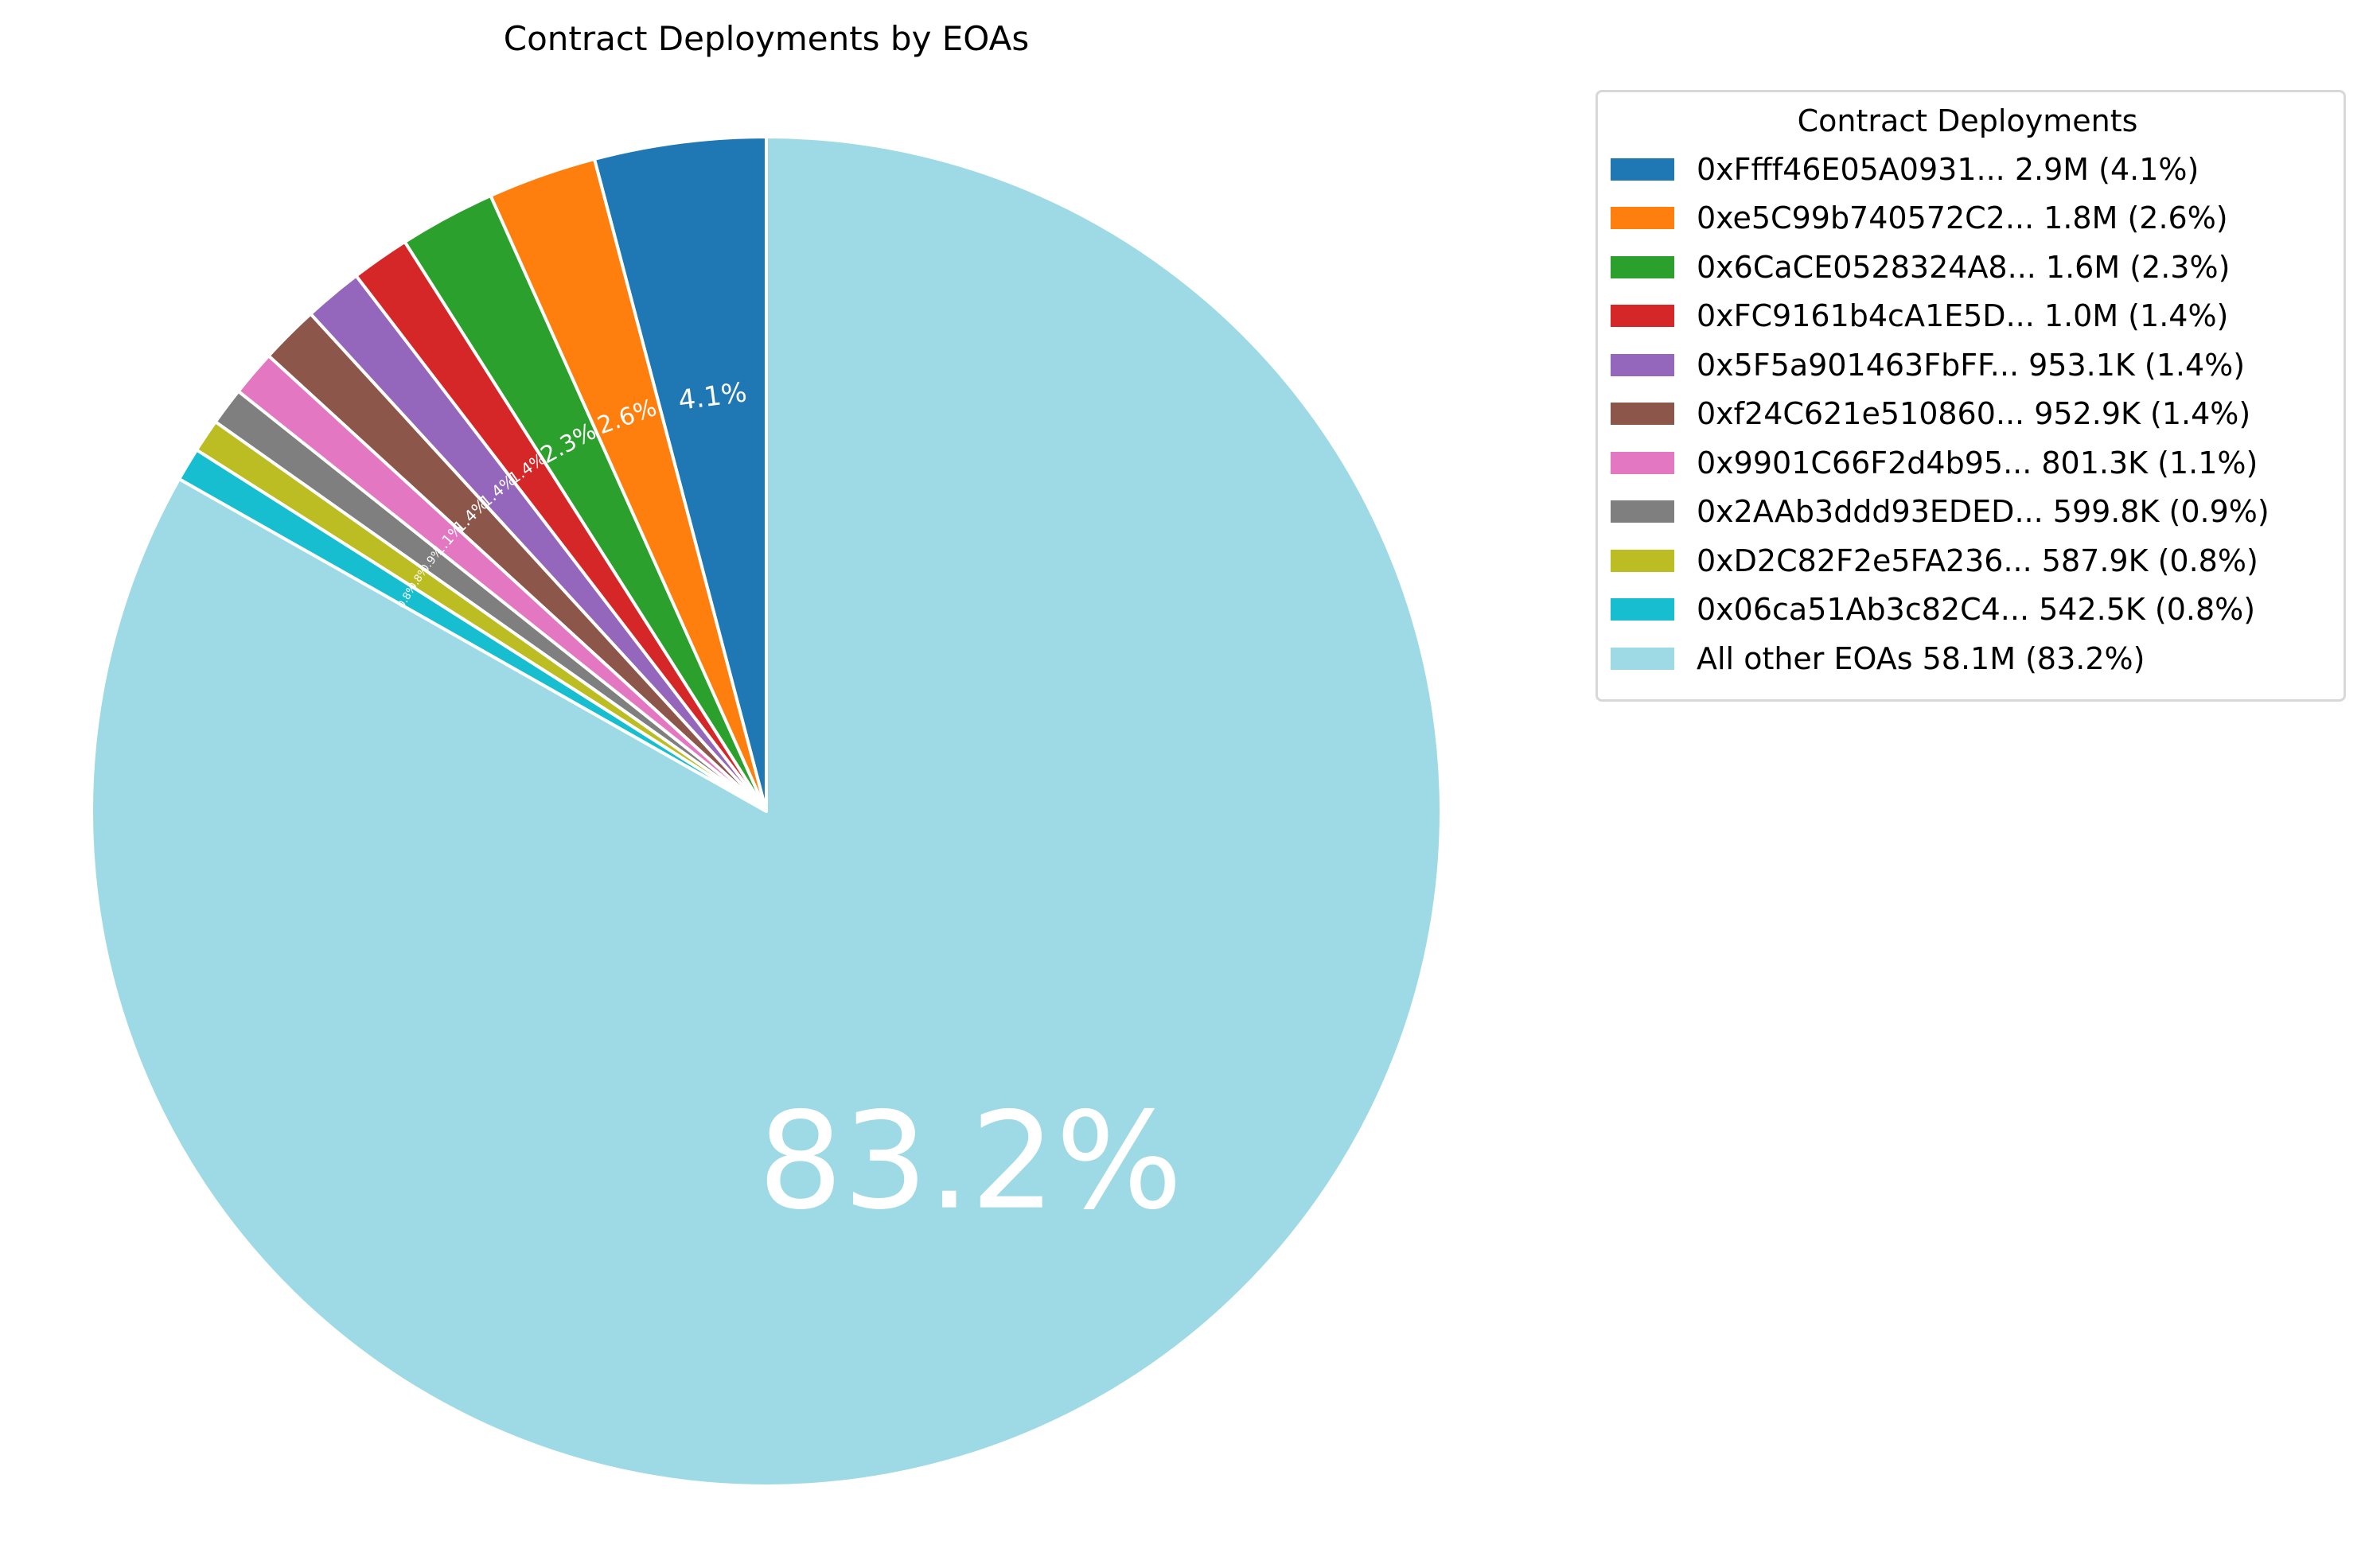  I want to click on legend-label: 0xf24C621e510860... 952.9K (1.4%), so click(1974, 414).